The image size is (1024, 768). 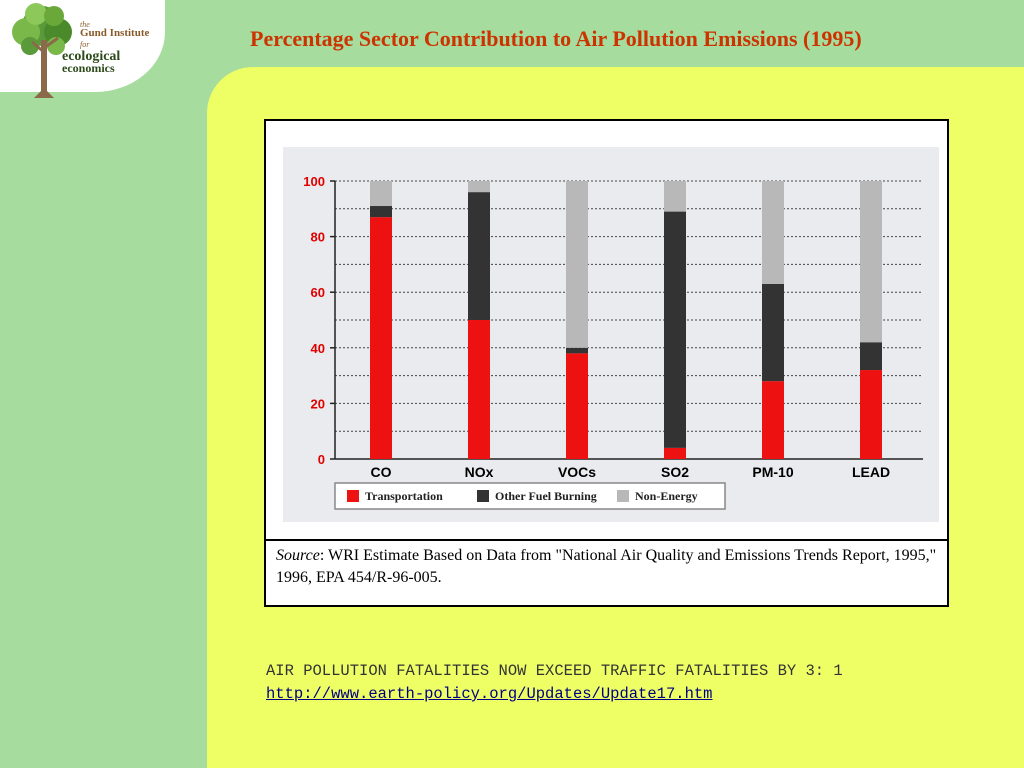 What do you see at coordinates (546, 496) in the screenshot?
I see `legend-label: Other Fuel Burning` at bounding box center [546, 496].